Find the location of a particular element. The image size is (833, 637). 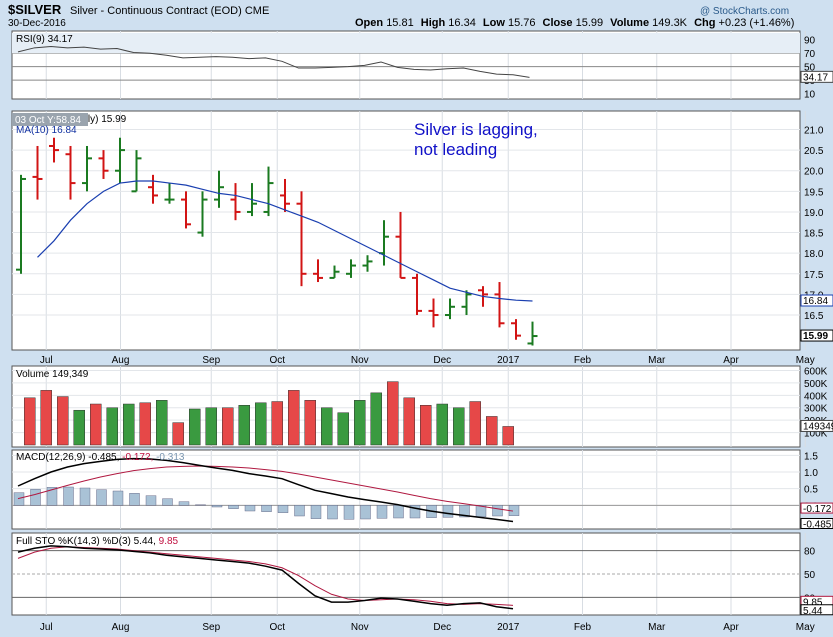

volume-tick-label: 300K is located at coordinates (816, 409).